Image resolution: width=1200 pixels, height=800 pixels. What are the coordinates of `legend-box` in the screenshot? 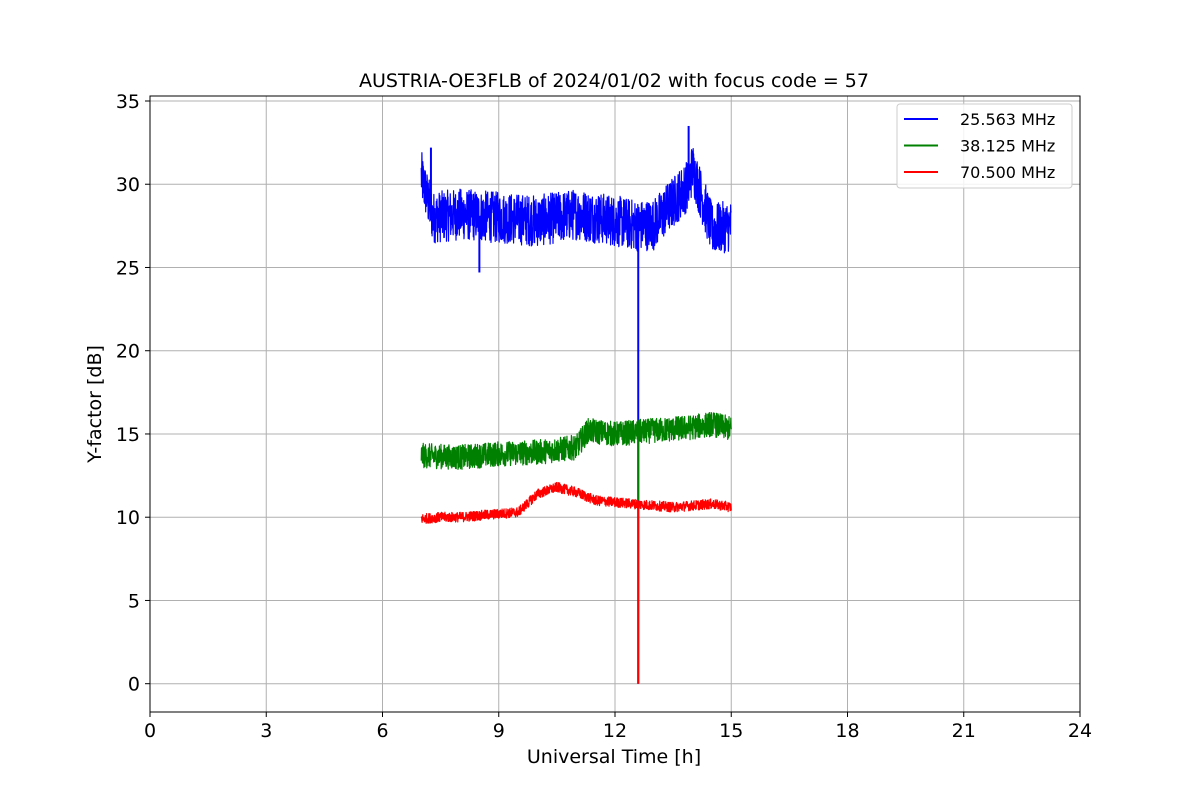 It's located at (984, 146).